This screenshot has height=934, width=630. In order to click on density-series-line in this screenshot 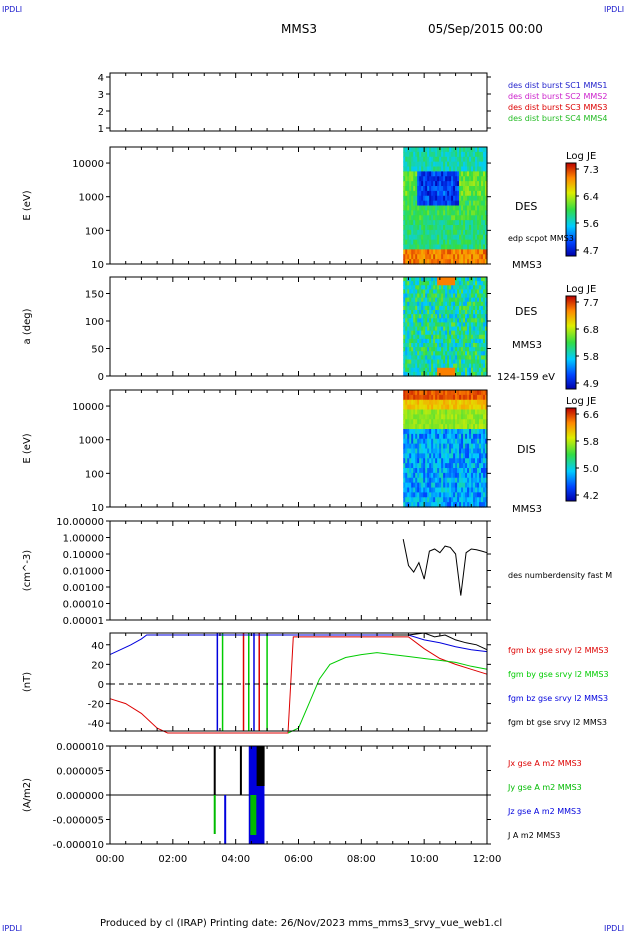, I will do `click(445, 567)`.